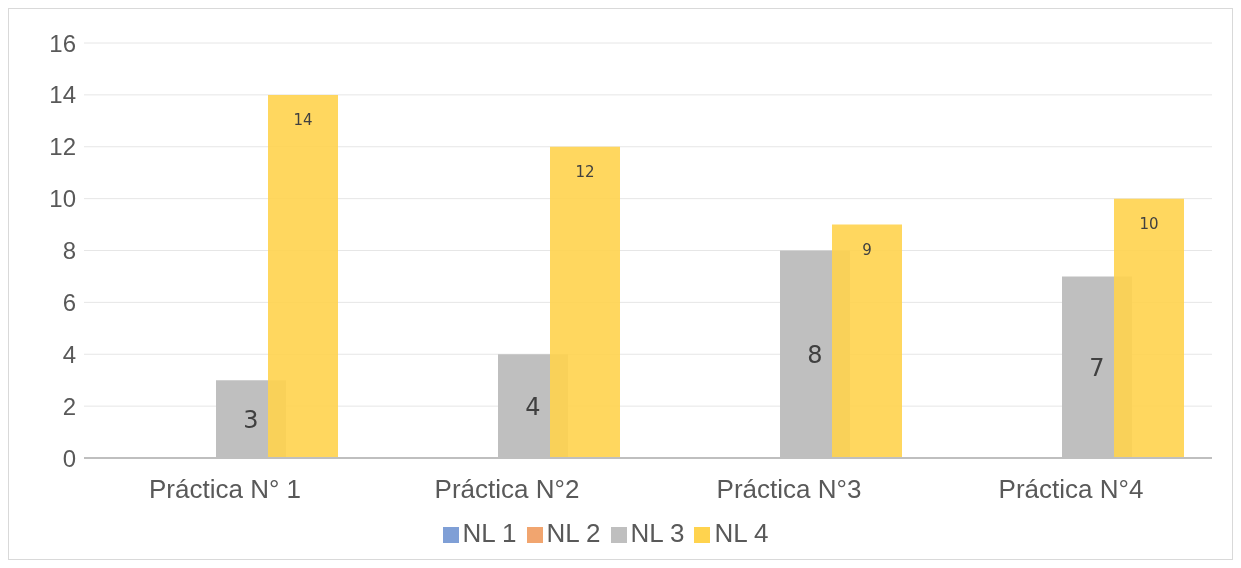 The height and width of the screenshot is (568, 1241). Describe the element at coordinates (69, 354) in the screenshot. I see `y-tick-label: 4` at that location.